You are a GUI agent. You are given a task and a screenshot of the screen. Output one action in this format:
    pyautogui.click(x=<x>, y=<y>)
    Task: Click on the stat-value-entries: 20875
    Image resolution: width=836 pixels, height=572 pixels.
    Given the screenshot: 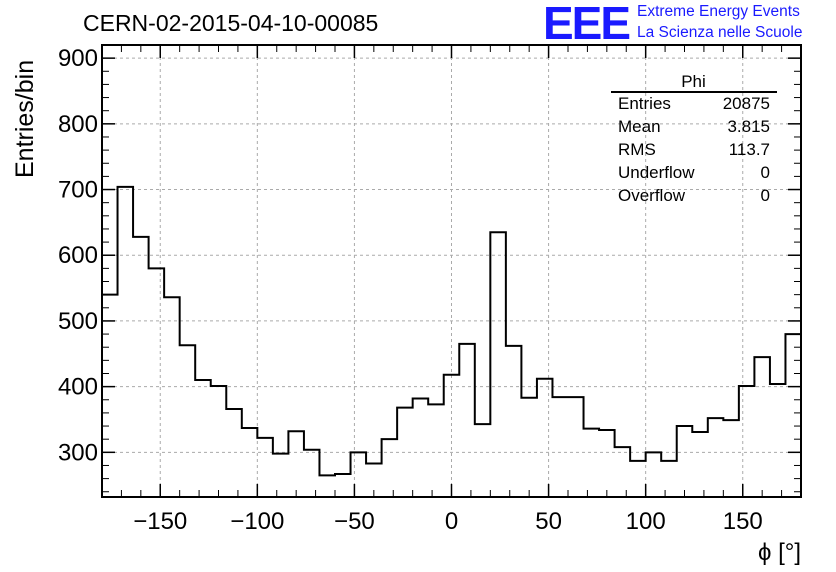 What is the action you would take?
    pyautogui.click(x=746, y=103)
    